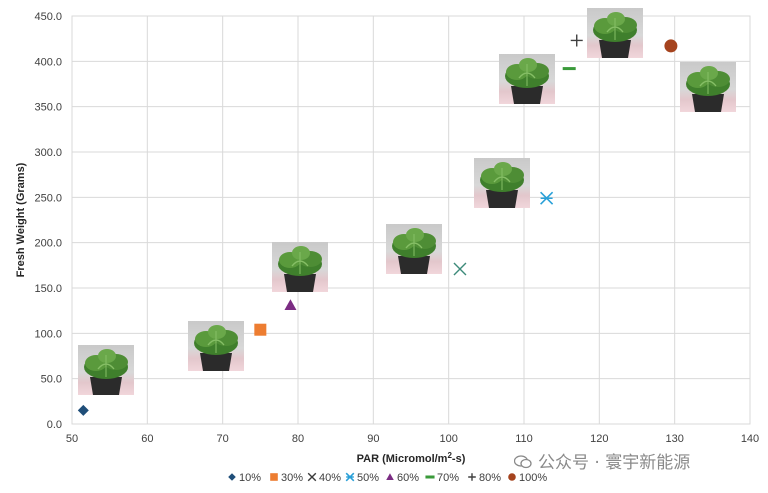  What do you see at coordinates (448, 439) in the screenshot?
I see `x-tick-label: 100` at bounding box center [448, 439].